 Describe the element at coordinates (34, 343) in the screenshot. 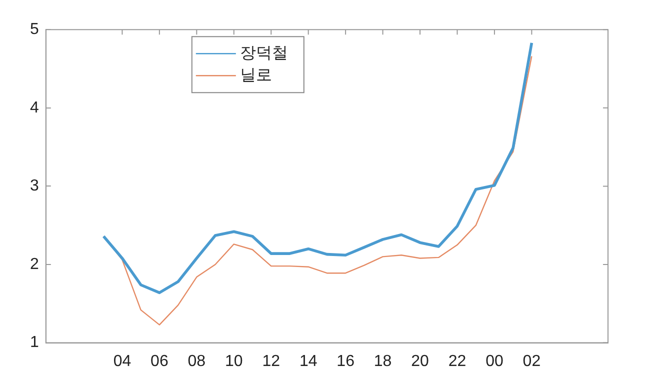

I see `y-tick-label: 1` at that location.